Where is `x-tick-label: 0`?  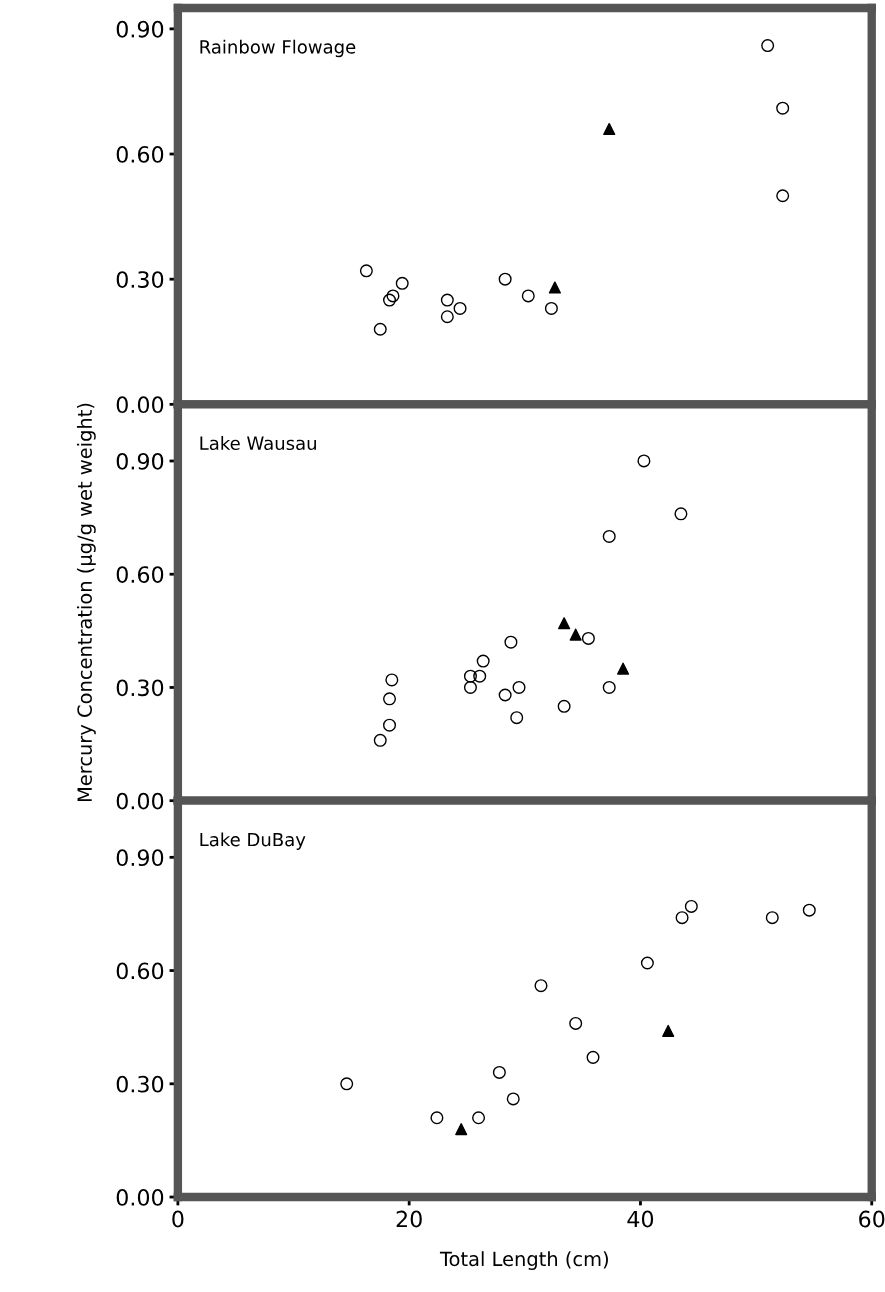
x-tick-label: 0 is located at coordinates (178, 1219).